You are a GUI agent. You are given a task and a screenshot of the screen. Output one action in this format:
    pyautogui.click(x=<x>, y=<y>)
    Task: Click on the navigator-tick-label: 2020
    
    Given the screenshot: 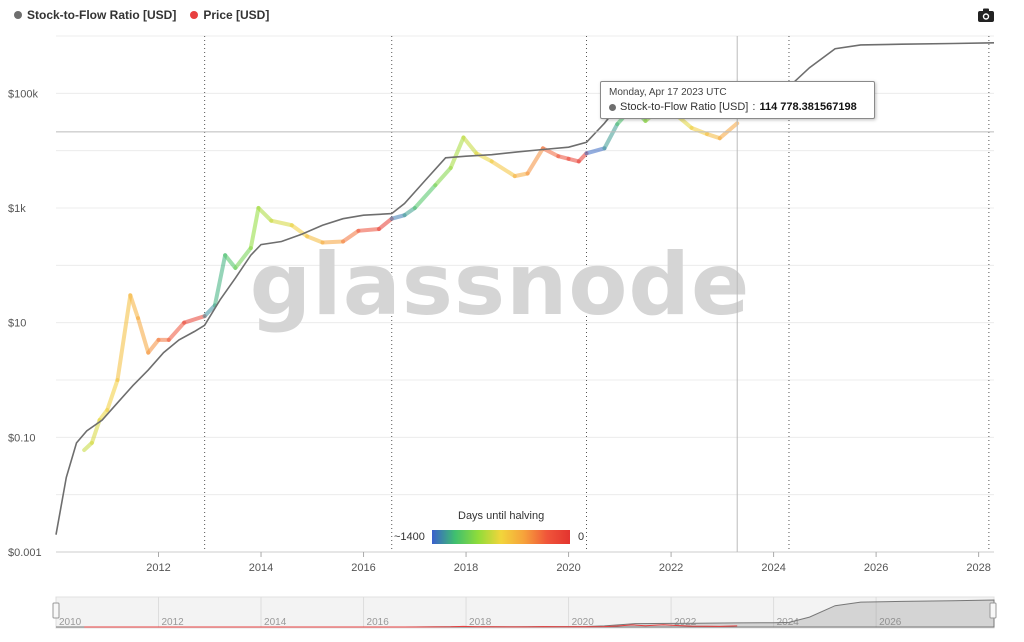 What is the action you would take?
    pyautogui.click(x=583, y=622)
    